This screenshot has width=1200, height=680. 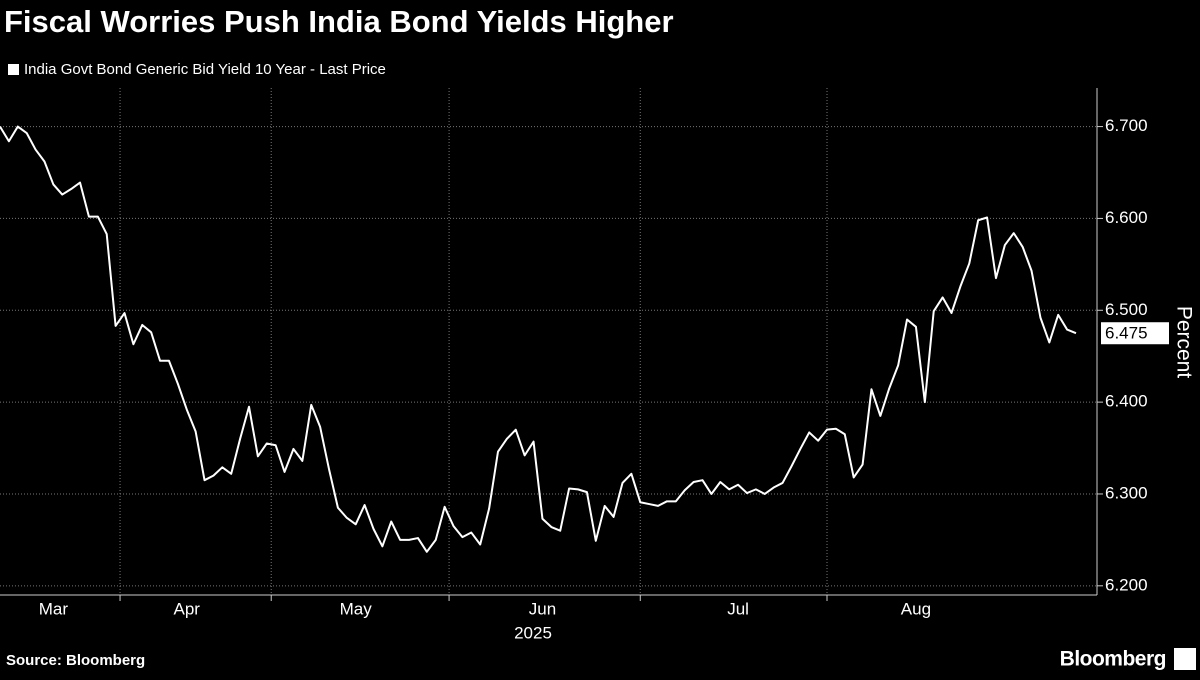 I want to click on brand-icon, so click(x=1185, y=659).